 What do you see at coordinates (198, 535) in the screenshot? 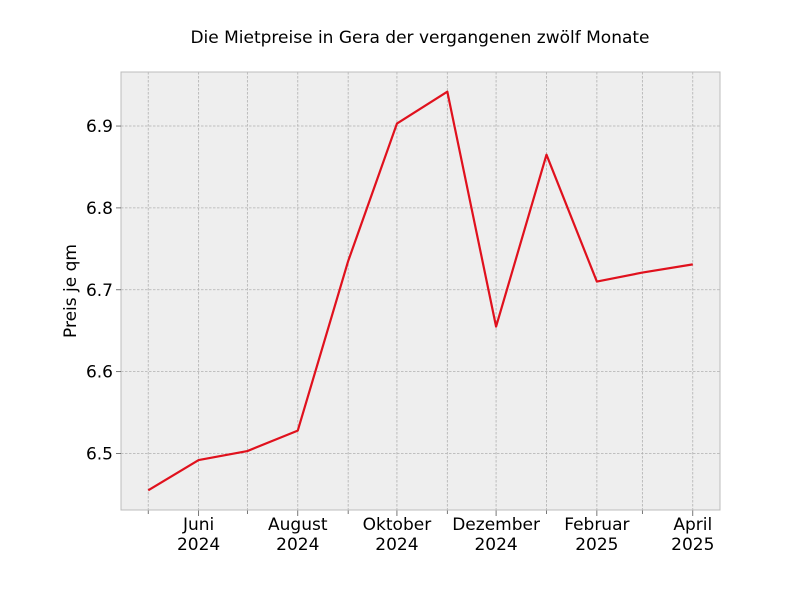
I see `x-tick-label: Juni 2024` at bounding box center [198, 535].